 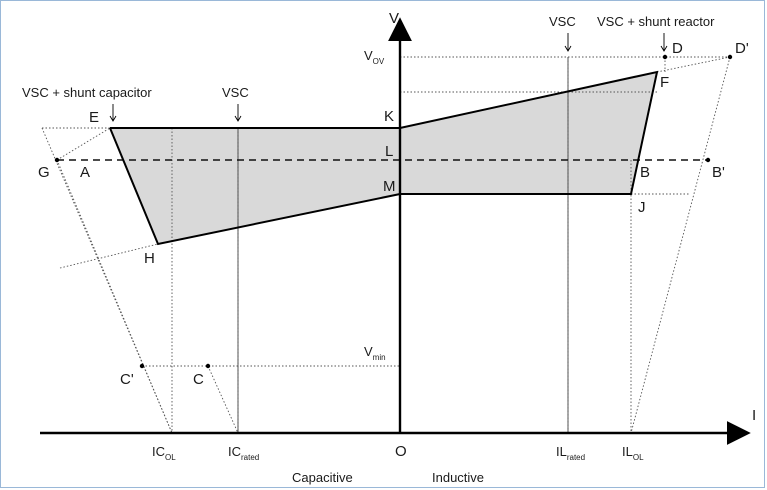 I want to click on point-label-b-prime: B', so click(x=718, y=172).